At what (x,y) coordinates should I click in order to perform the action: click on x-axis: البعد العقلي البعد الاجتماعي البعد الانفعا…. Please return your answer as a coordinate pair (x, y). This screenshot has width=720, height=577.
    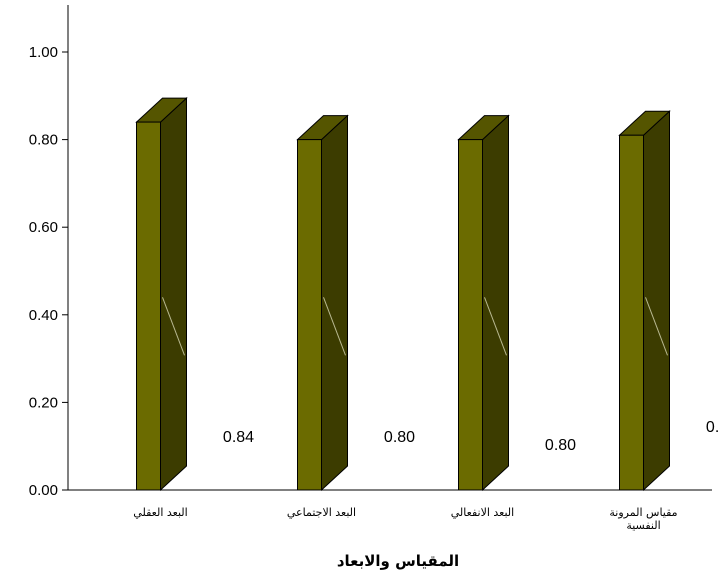
    Looking at the image, I should click on (390, 510).